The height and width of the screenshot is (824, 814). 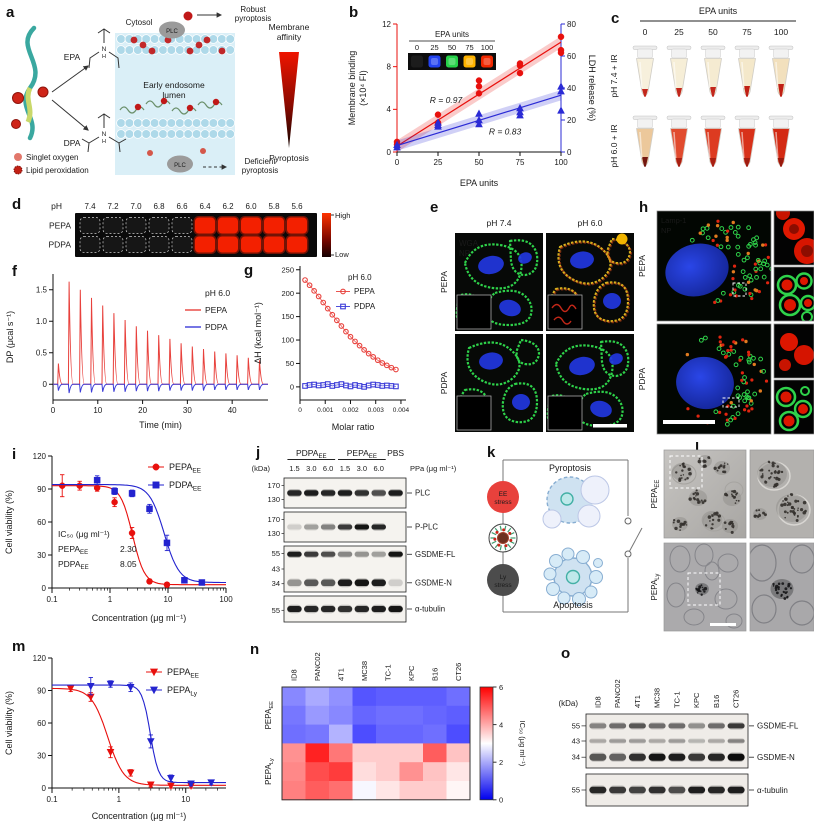 I want to click on dpa-n-label: N, so click(x=104, y=134).